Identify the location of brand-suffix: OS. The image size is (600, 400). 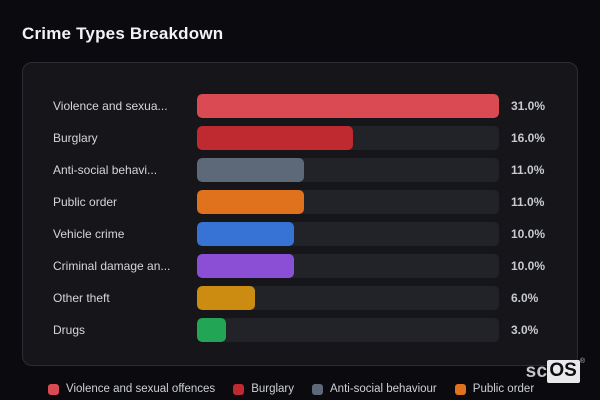
(563, 371).